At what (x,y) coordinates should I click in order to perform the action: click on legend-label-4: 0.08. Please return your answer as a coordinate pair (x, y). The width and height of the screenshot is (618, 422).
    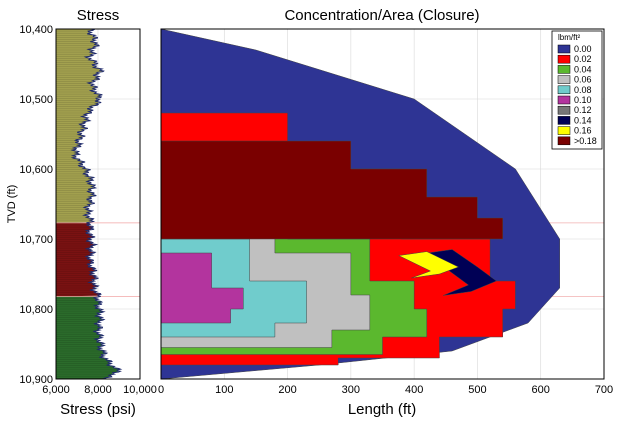
    Looking at the image, I should click on (583, 90).